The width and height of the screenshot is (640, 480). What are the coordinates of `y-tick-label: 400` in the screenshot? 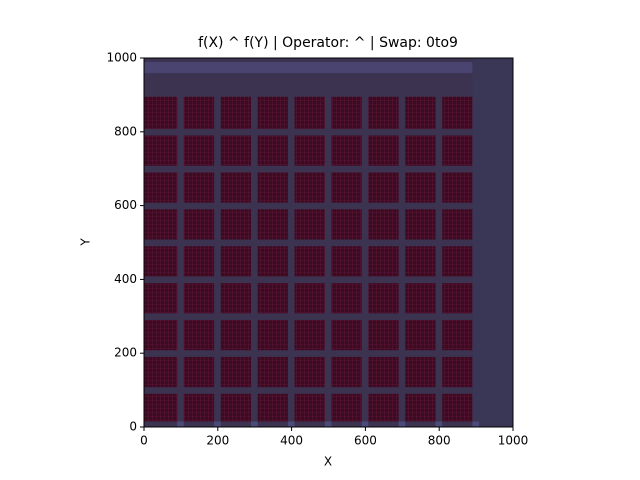 It's located at (125, 279).